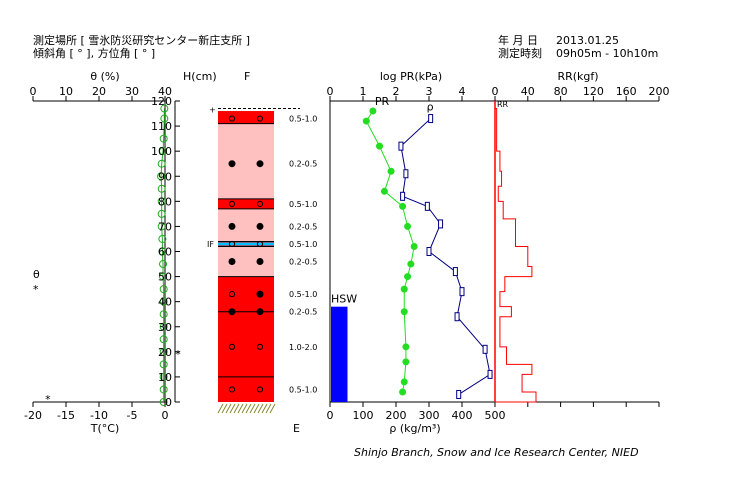 The image size is (730, 480). I want to click on height-tick-label: 70, so click(165, 226).